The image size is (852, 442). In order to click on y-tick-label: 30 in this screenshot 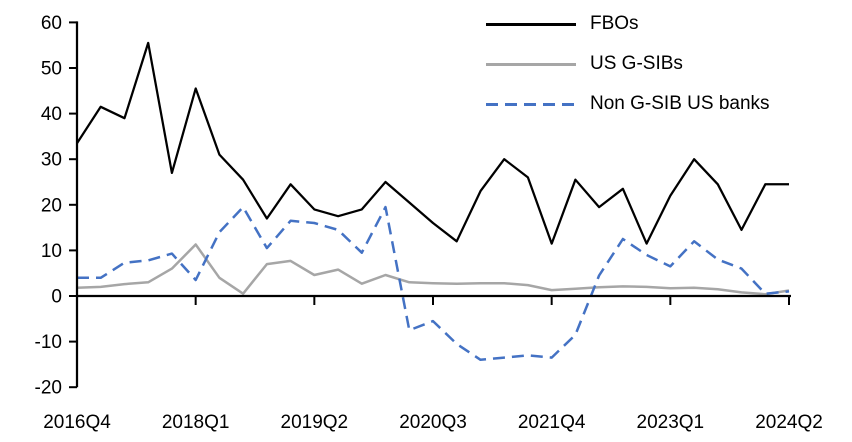, I will do `click(51, 160)`.